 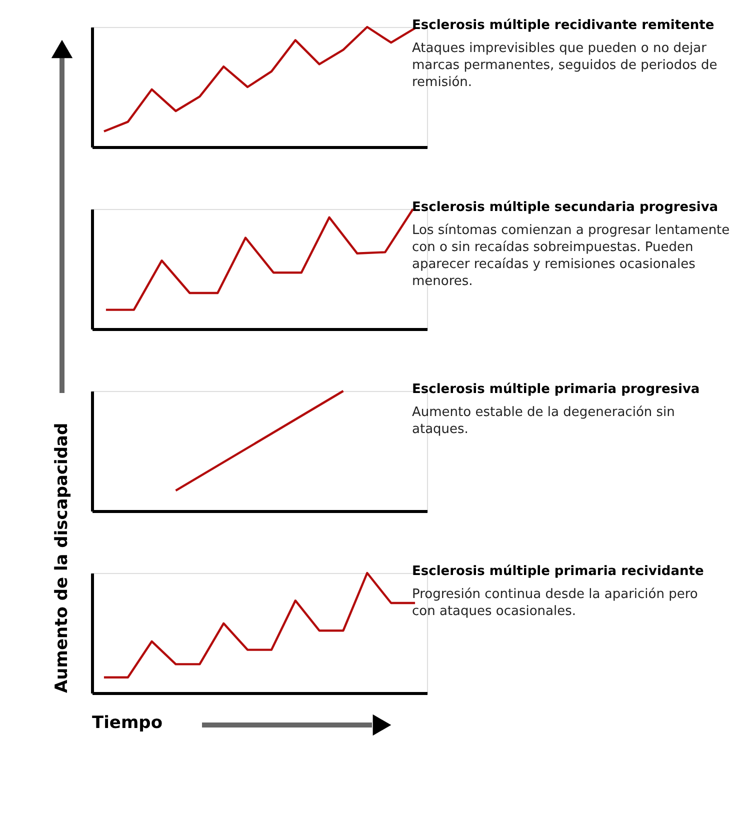 I want to click on text: Esclerosis múltiple primaria recividante, so click(x=558, y=571).